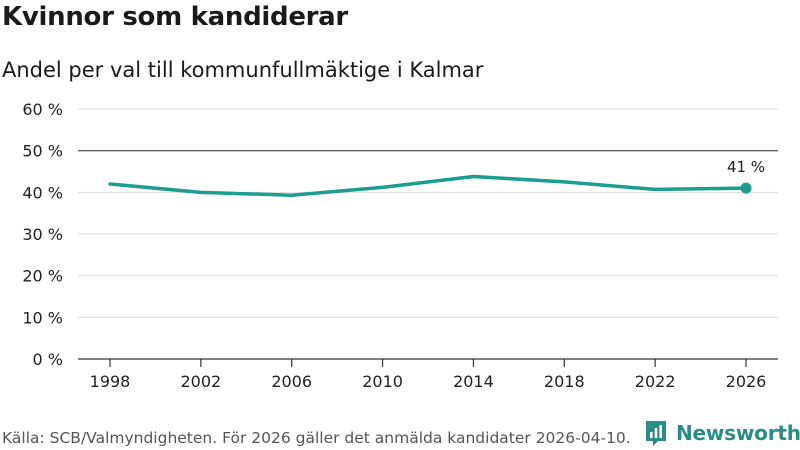 The height and width of the screenshot is (450, 800). I want to click on brand-logo: Newsworthy, so click(722, 433).